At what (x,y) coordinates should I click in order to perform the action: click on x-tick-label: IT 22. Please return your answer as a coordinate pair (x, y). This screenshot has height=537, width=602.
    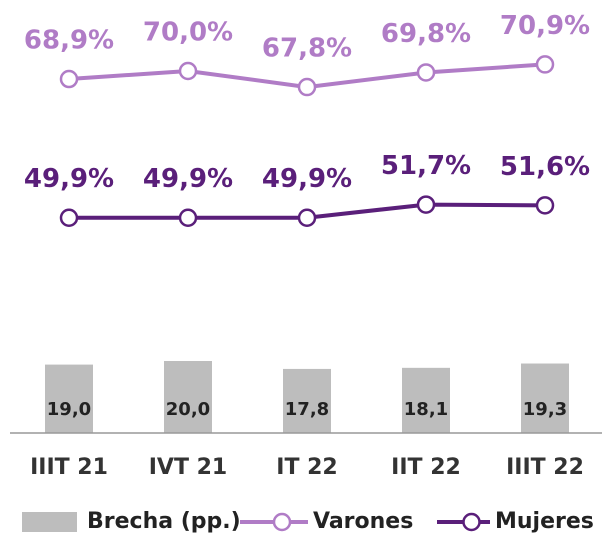
    Looking at the image, I should click on (306, 467).